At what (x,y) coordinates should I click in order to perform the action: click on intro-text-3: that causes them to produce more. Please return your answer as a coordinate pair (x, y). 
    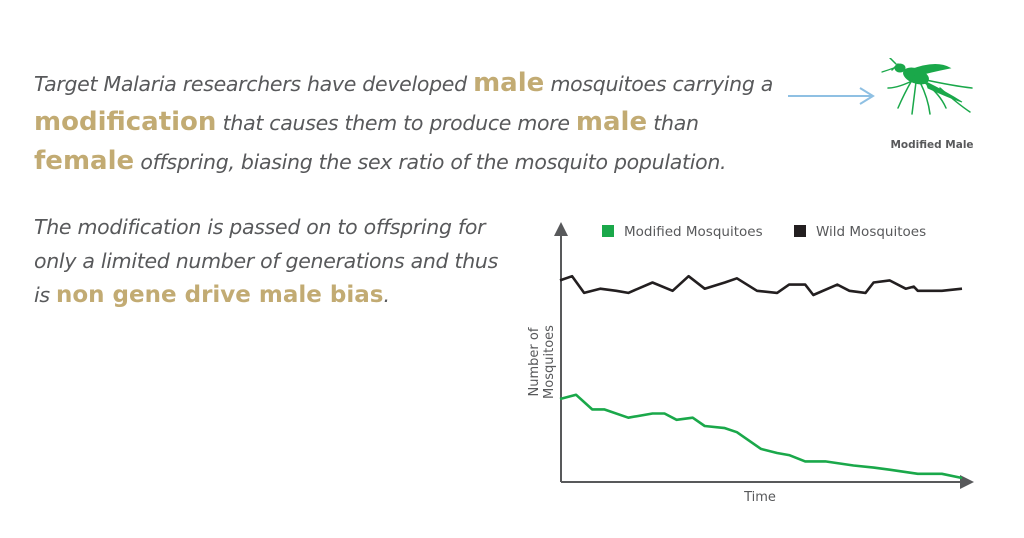
    Looking at the image, I should click on (396, 123).